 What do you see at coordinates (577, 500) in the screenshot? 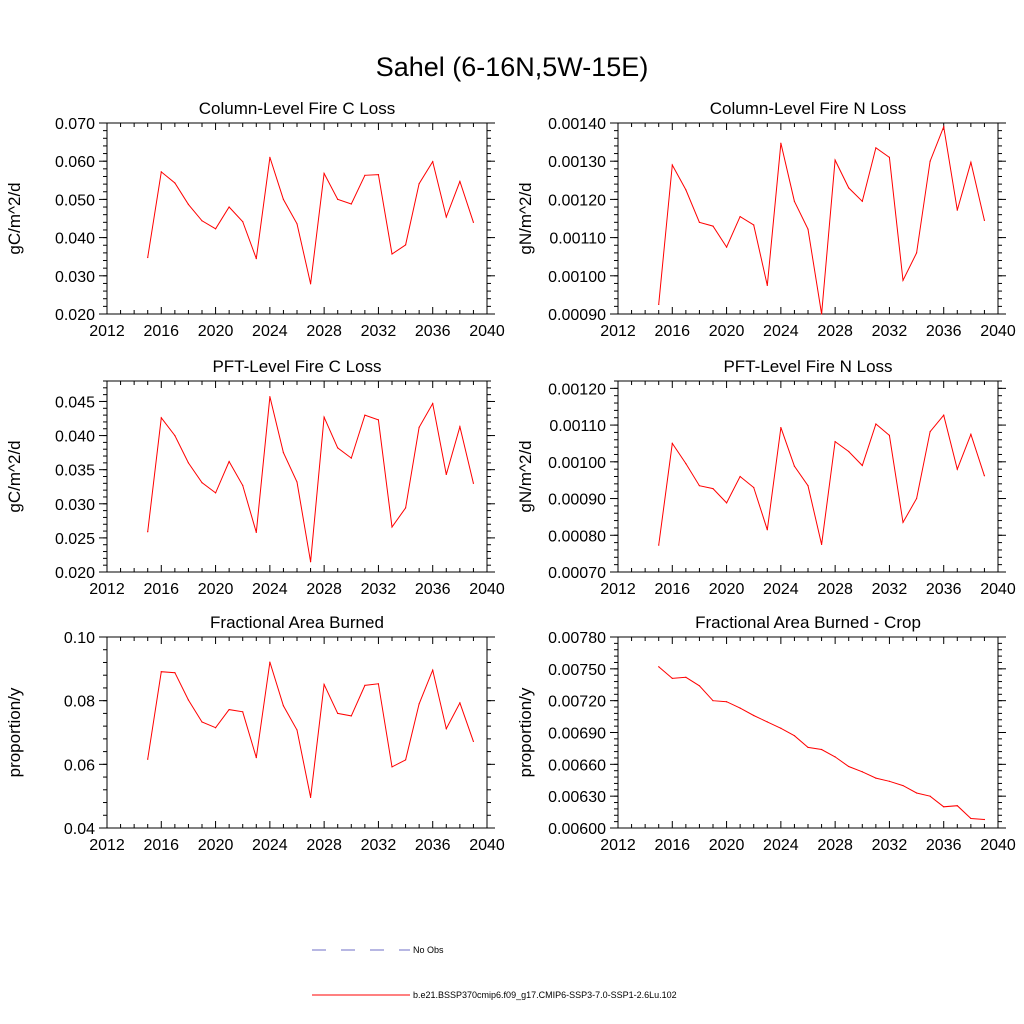
I see `y-tick-label: 0.00090` at bounding box center [577, 500].